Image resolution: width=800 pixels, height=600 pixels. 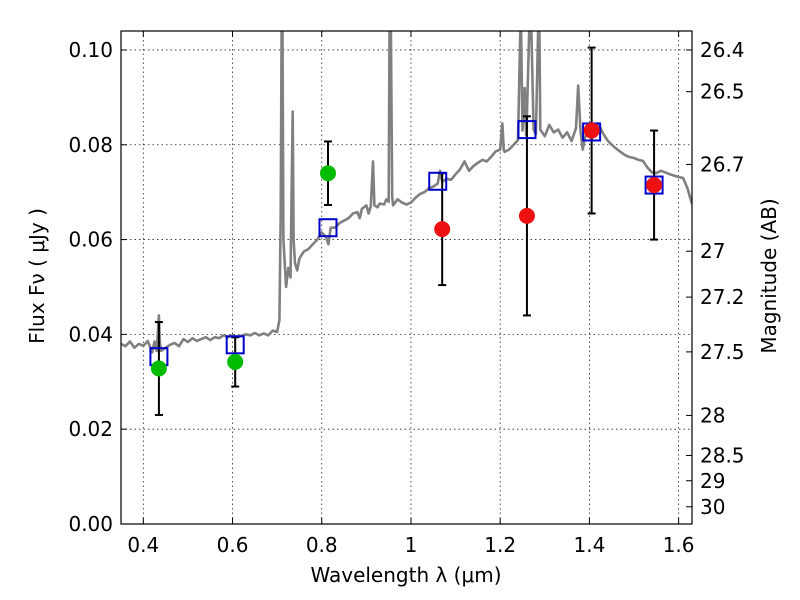 What do you see at coordinates (233, 545) in the screenshot?
I see `x-tick-label: 0.6` at bounding box center [233, 545].